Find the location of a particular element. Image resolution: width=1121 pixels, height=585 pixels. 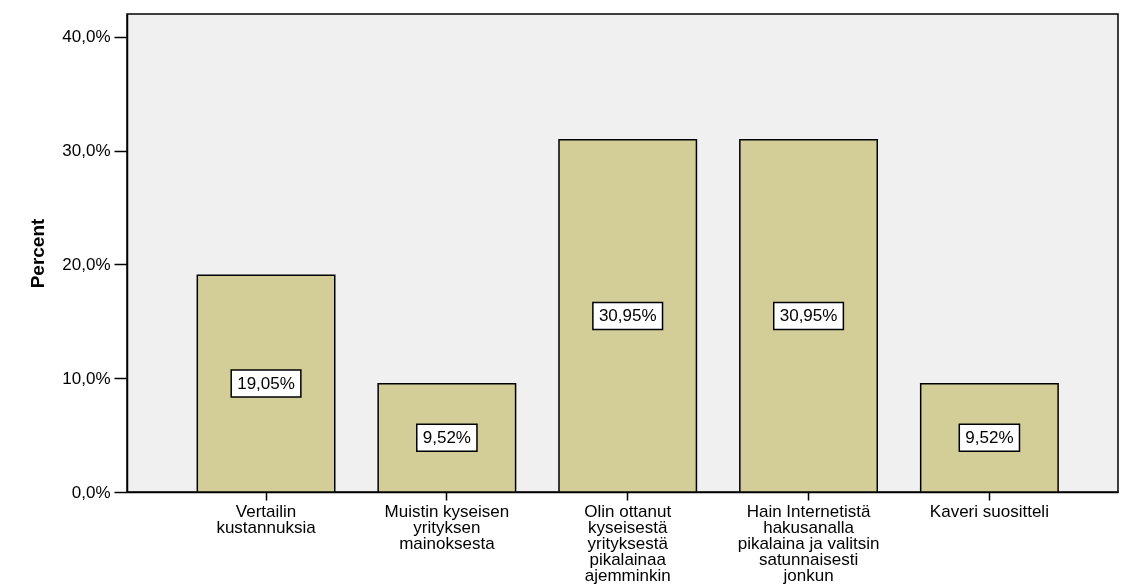

x-tick-label: Muistin kyseisen yrityksen mainoksesta is located at coordinates (447, 527).